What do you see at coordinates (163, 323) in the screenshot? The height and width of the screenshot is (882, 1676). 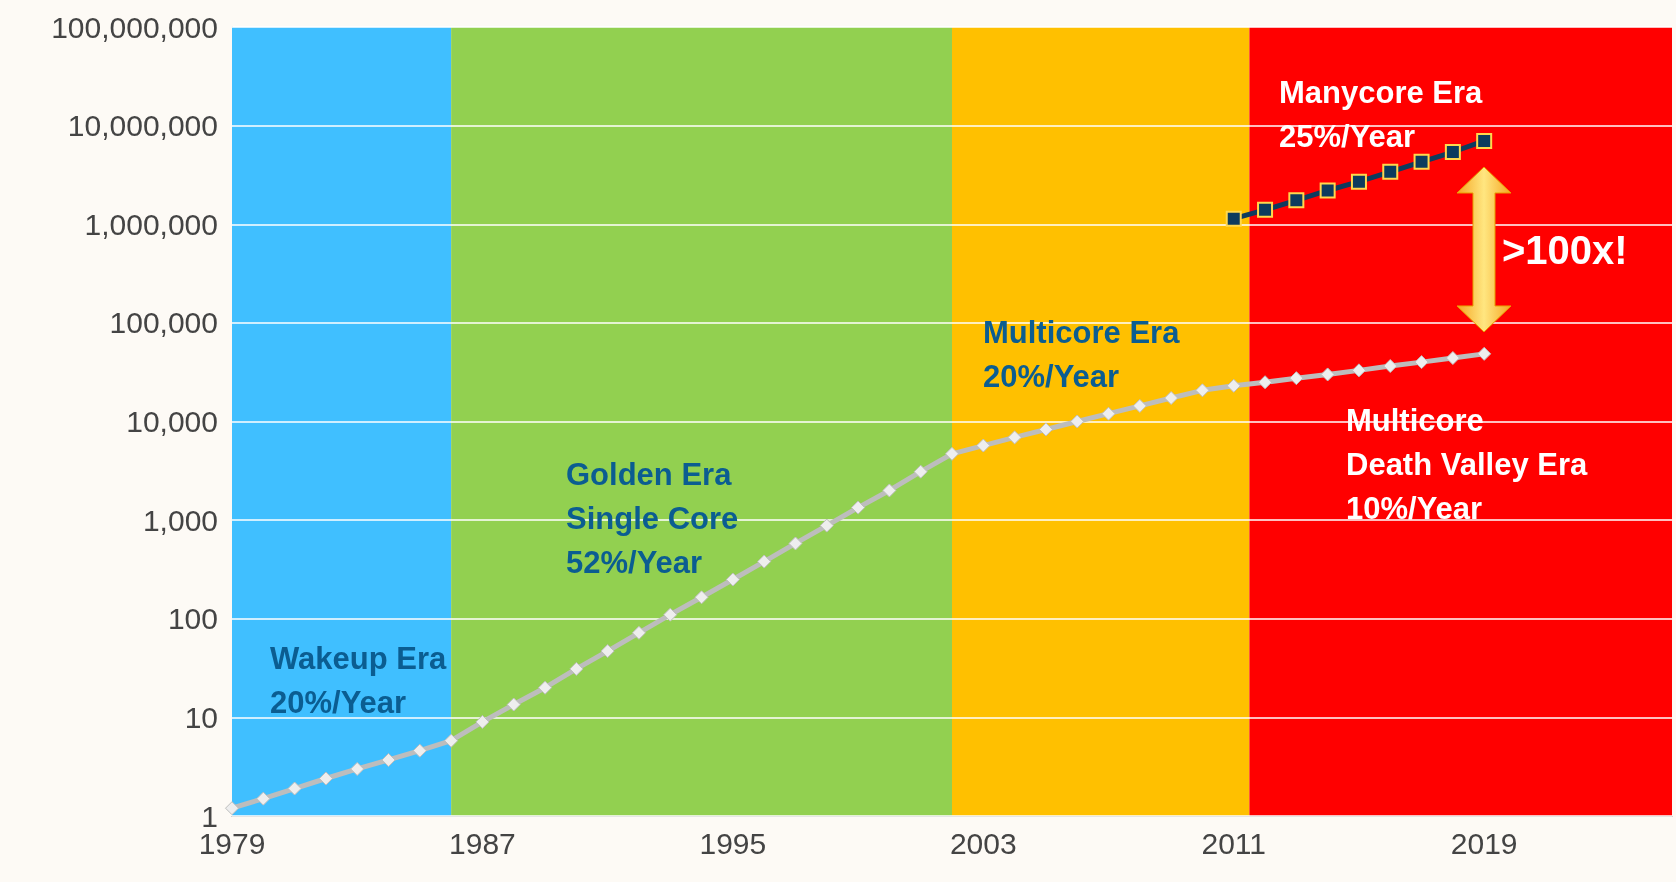 I see `y-tick-label: 100,000` at bounding box center [163, 323].